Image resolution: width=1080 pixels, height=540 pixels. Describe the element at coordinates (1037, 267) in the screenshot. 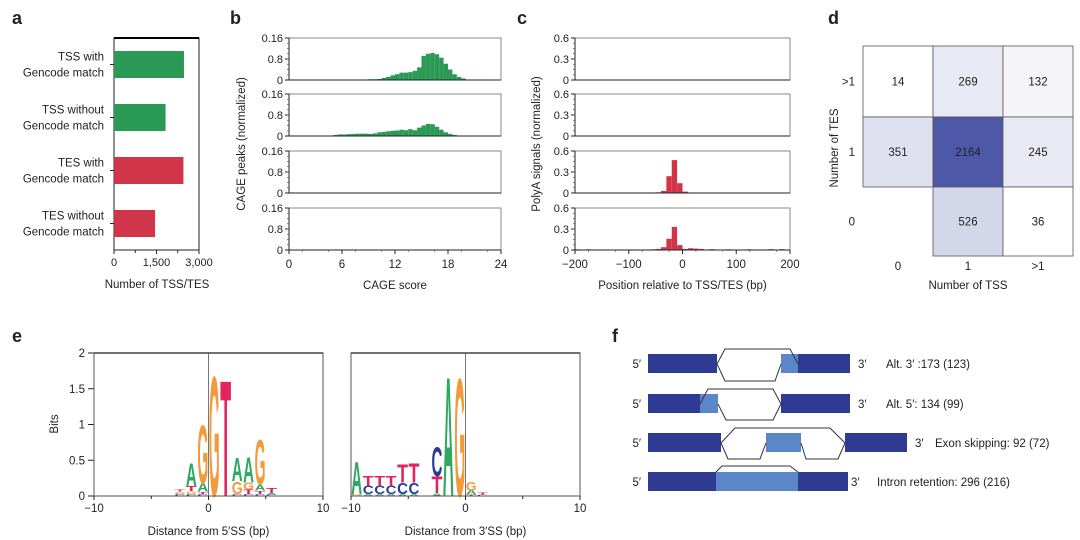

I see `x-category-label: >1` at that location.